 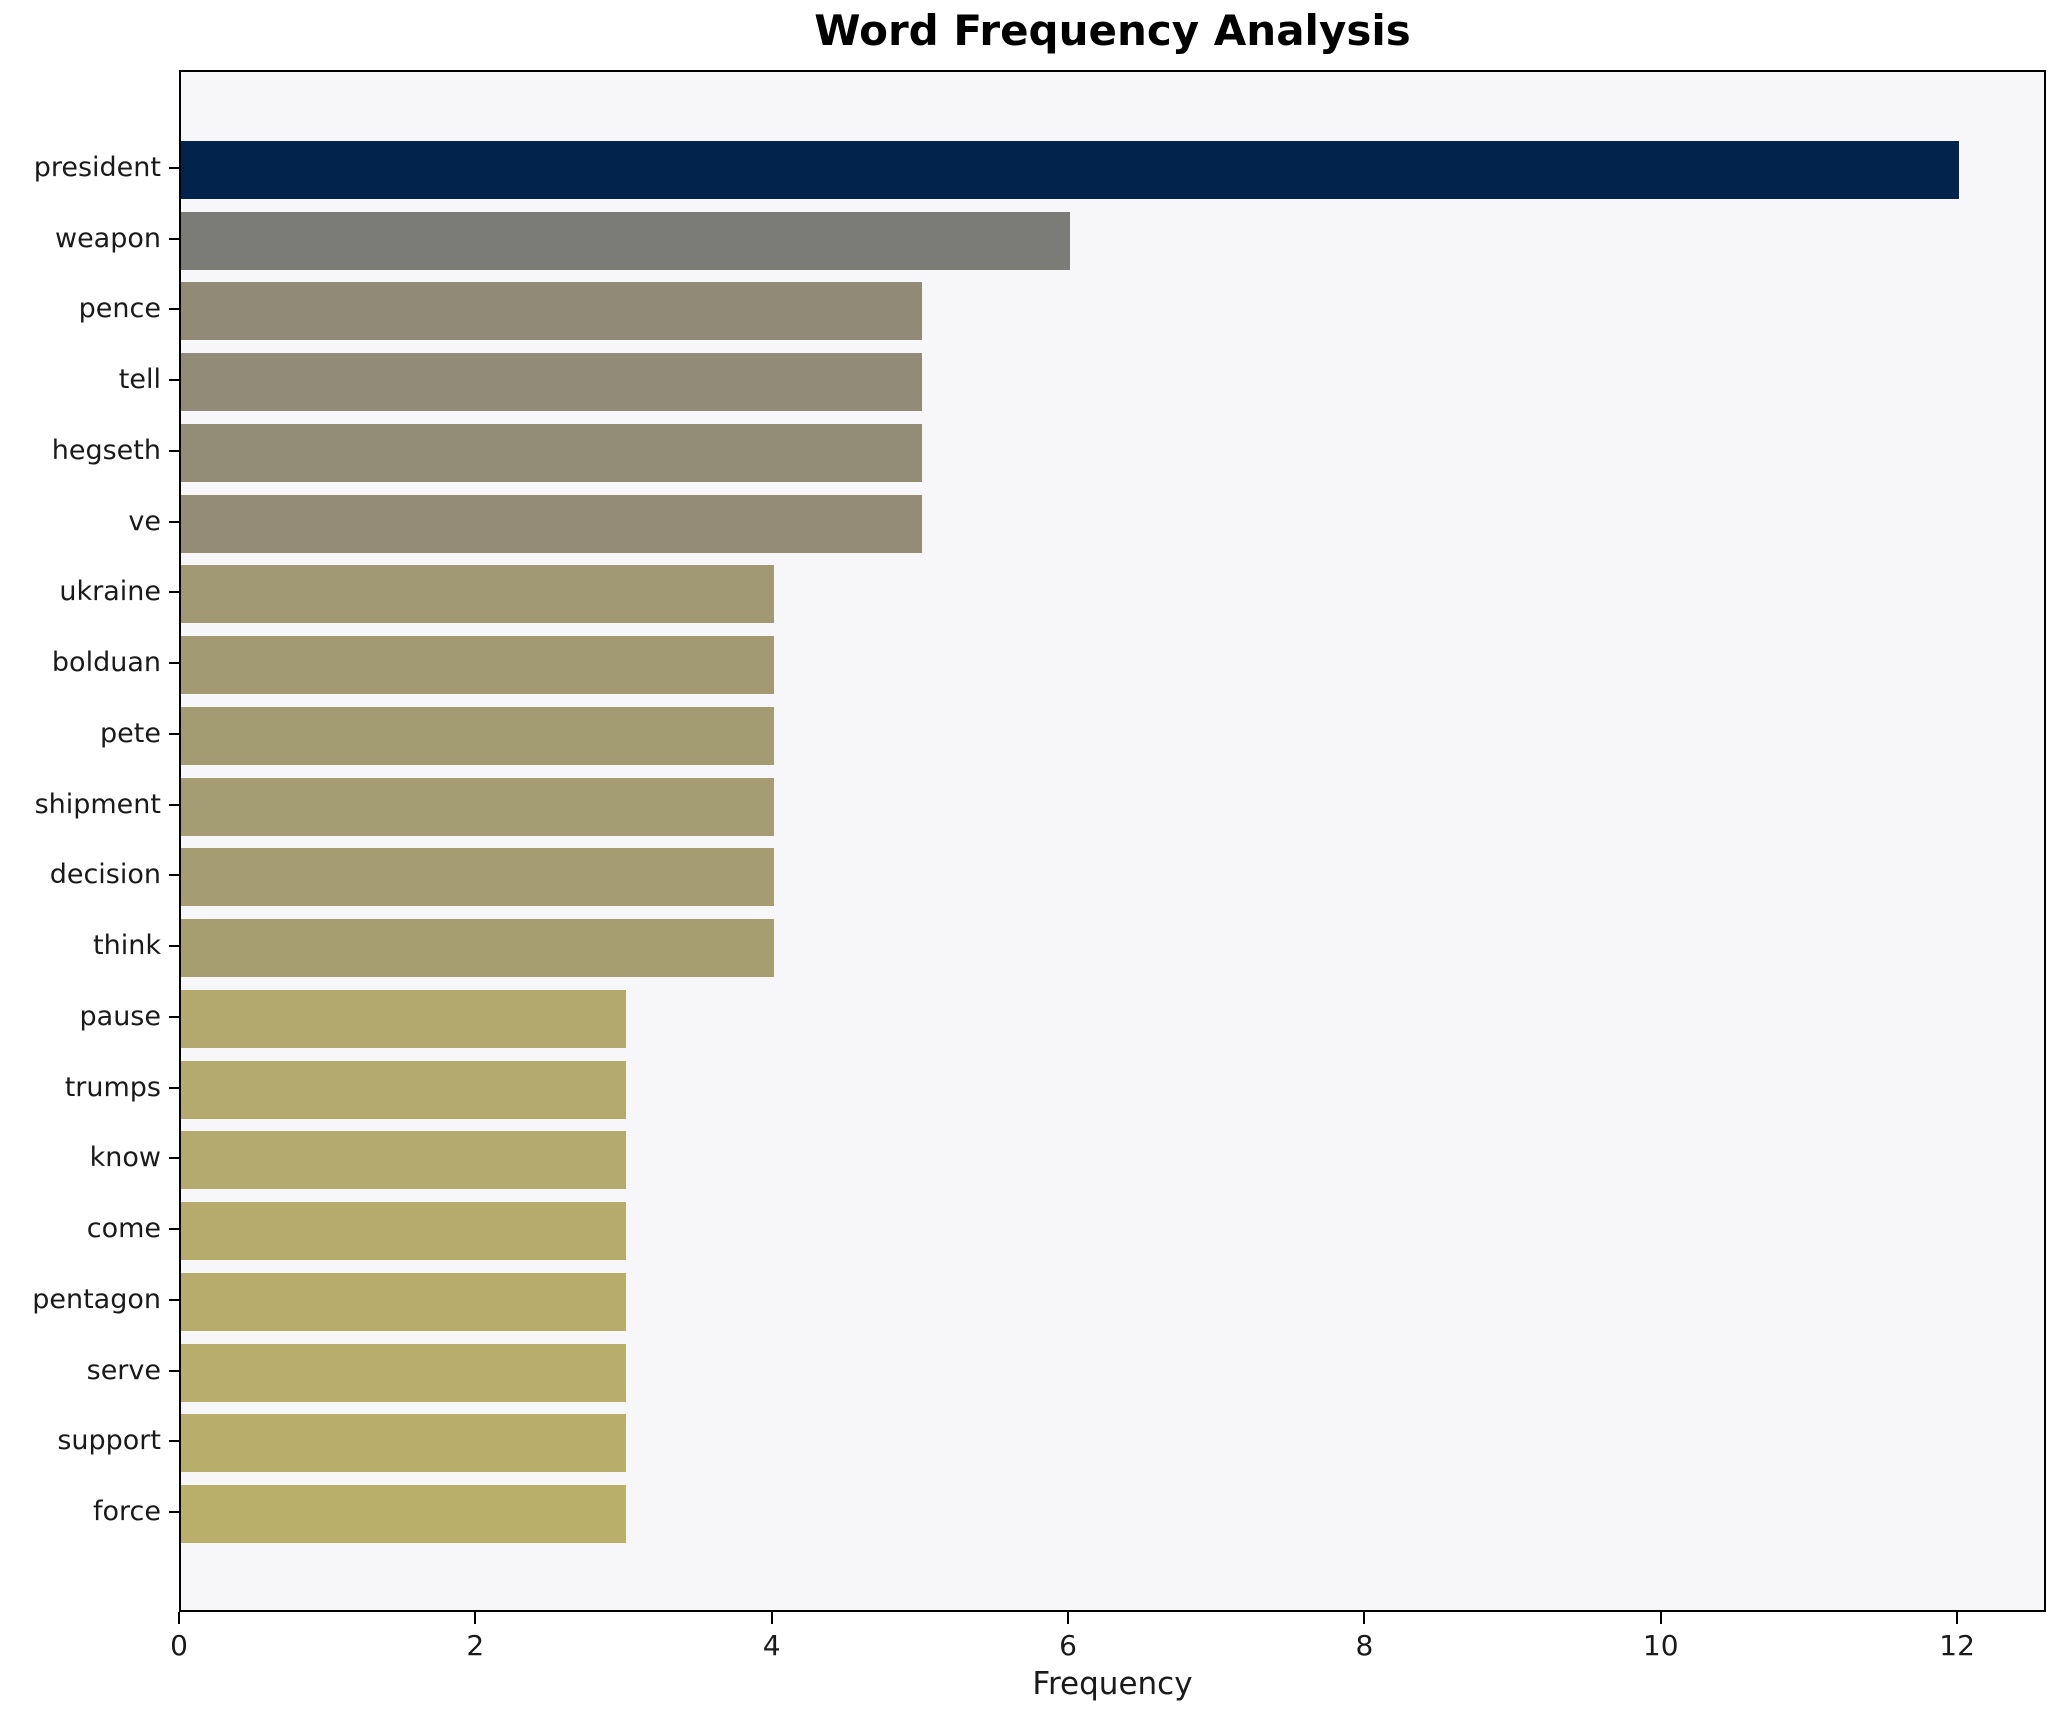 What do you see at coordinates (127, 1512) in the screenshot?
I see `y-tick-label-force: force` at bounding box center [127, 1512].